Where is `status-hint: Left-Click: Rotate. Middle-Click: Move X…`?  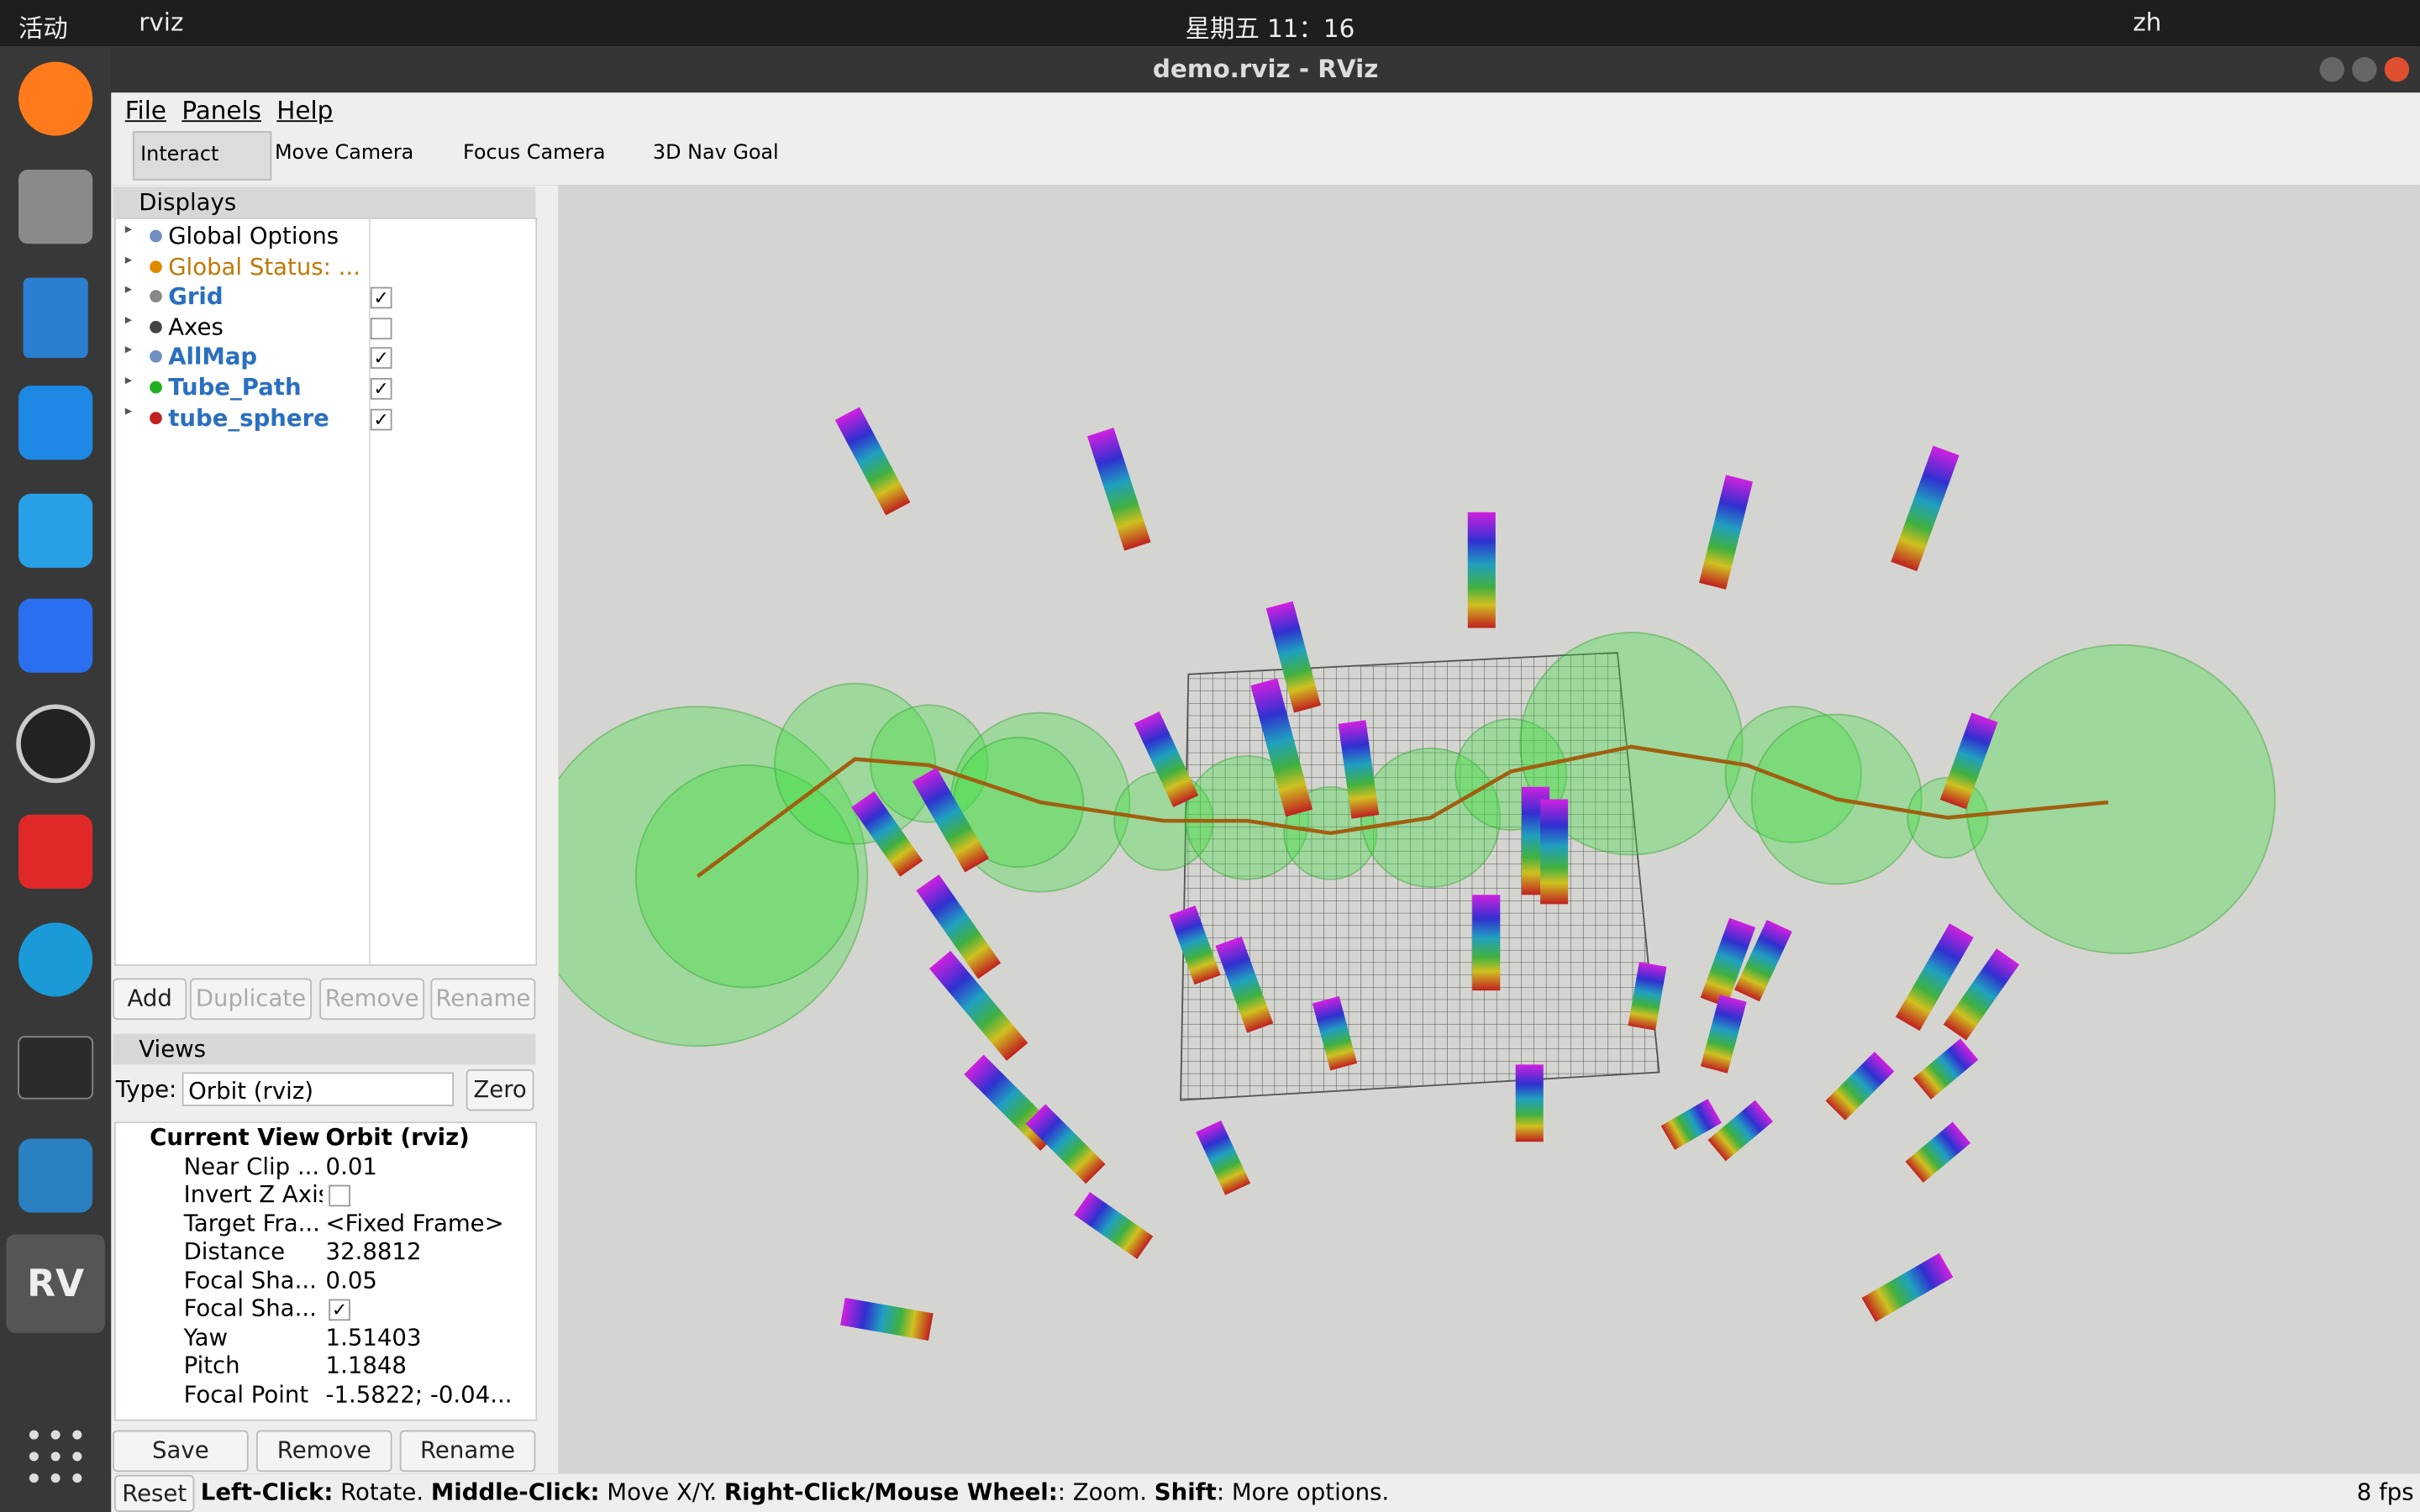
status-hint: Left-Click: Rotate. Middle-Click: Move X… is located at coordinates (795, 1492).